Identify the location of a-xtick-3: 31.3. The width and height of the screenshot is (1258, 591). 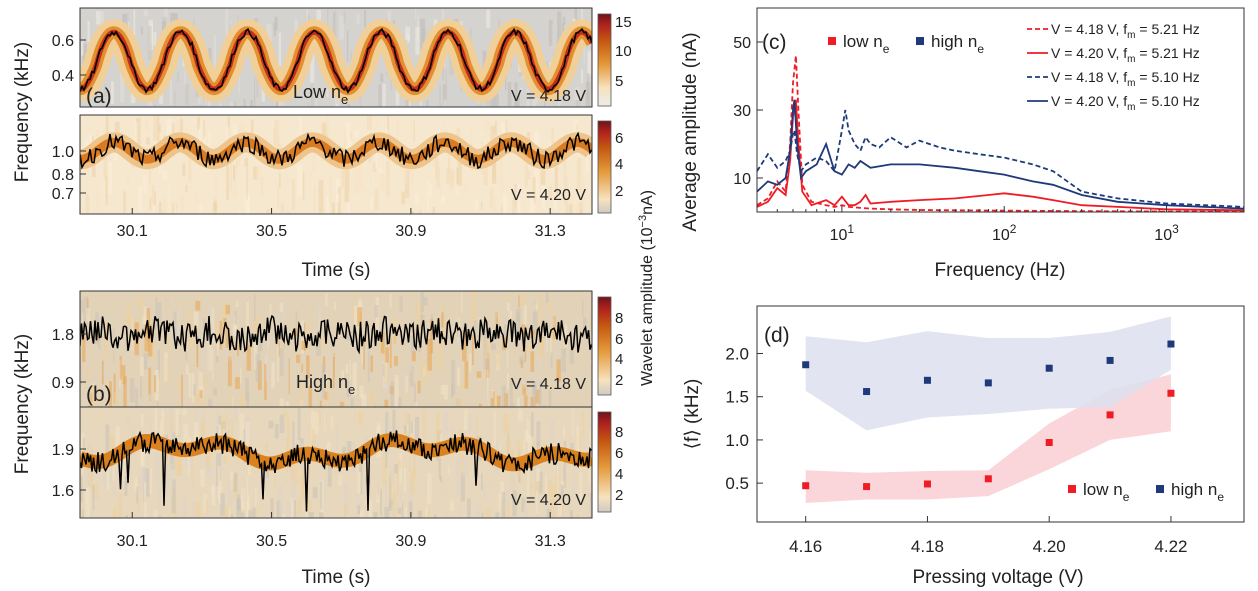
(550, 231).